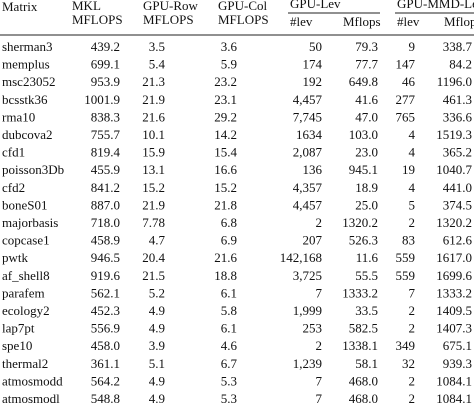 This screenshot has width=474, height=405. Describe the element at coordinates (412, 204) in the screenshot. I see `mmd-lev-count: 5` at that location.